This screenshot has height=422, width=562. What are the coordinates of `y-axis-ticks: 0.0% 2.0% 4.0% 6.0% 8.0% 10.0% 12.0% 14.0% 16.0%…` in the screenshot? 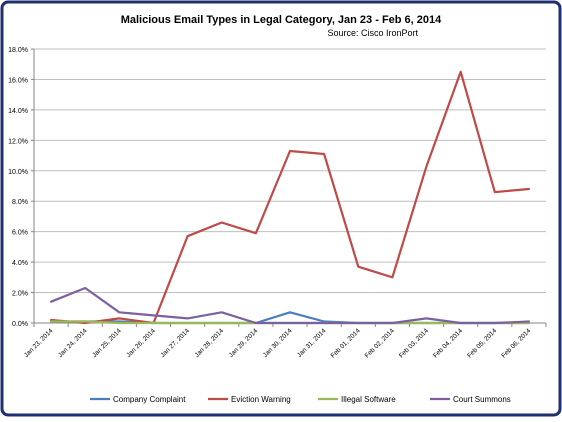 It's located at (21, 187).